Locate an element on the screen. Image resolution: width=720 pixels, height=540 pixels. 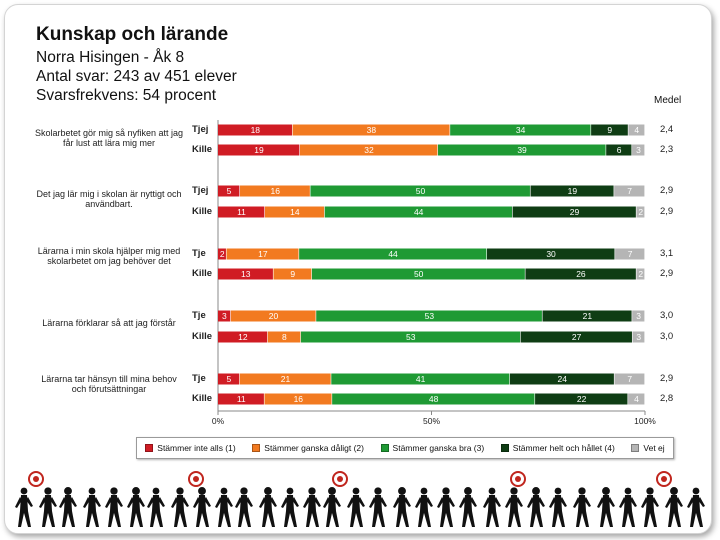
bar-value-label: 48 is located at coordinates (434, 399).